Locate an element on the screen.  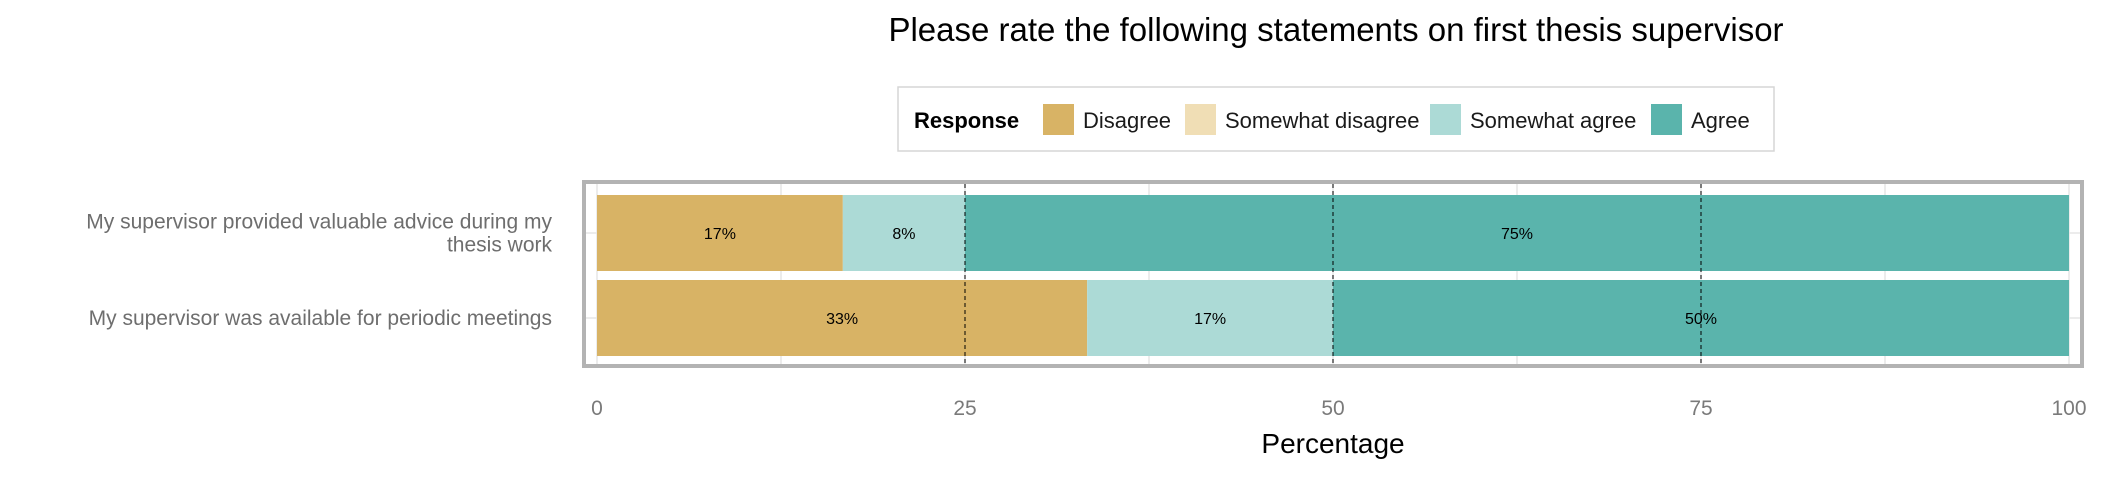
data-label: 8% is located at coordinates (903, 234).